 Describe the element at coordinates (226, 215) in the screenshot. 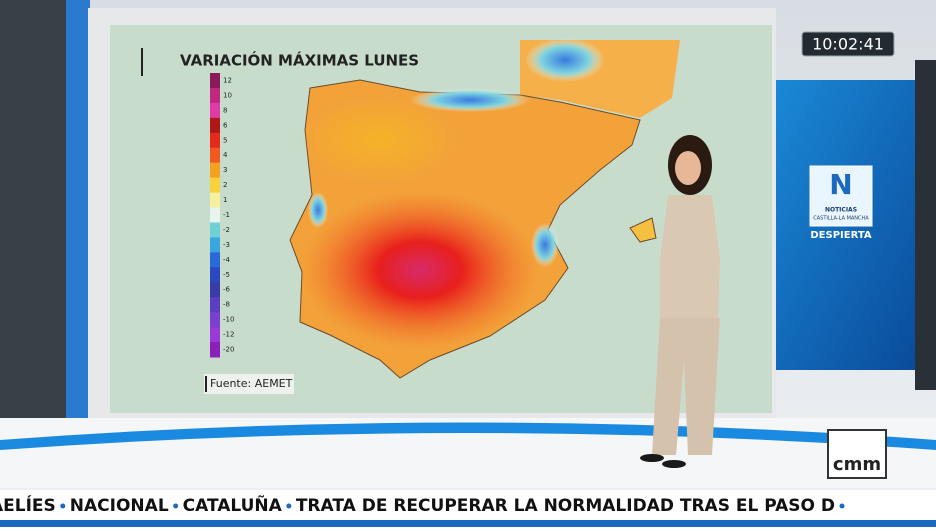

I see `legend-label: -1` at that location.